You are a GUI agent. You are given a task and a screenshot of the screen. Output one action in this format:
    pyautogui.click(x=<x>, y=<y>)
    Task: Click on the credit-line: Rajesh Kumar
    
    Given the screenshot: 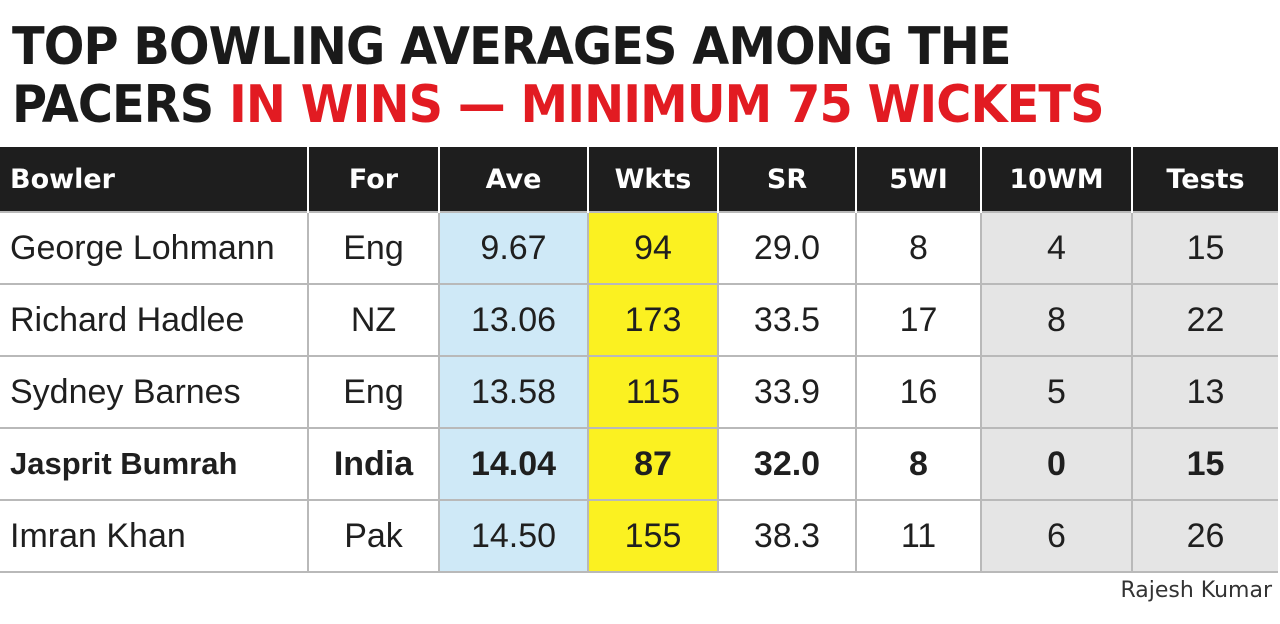 What is the action you would take?
    pyautogui.click(x=1196, y=590)
    